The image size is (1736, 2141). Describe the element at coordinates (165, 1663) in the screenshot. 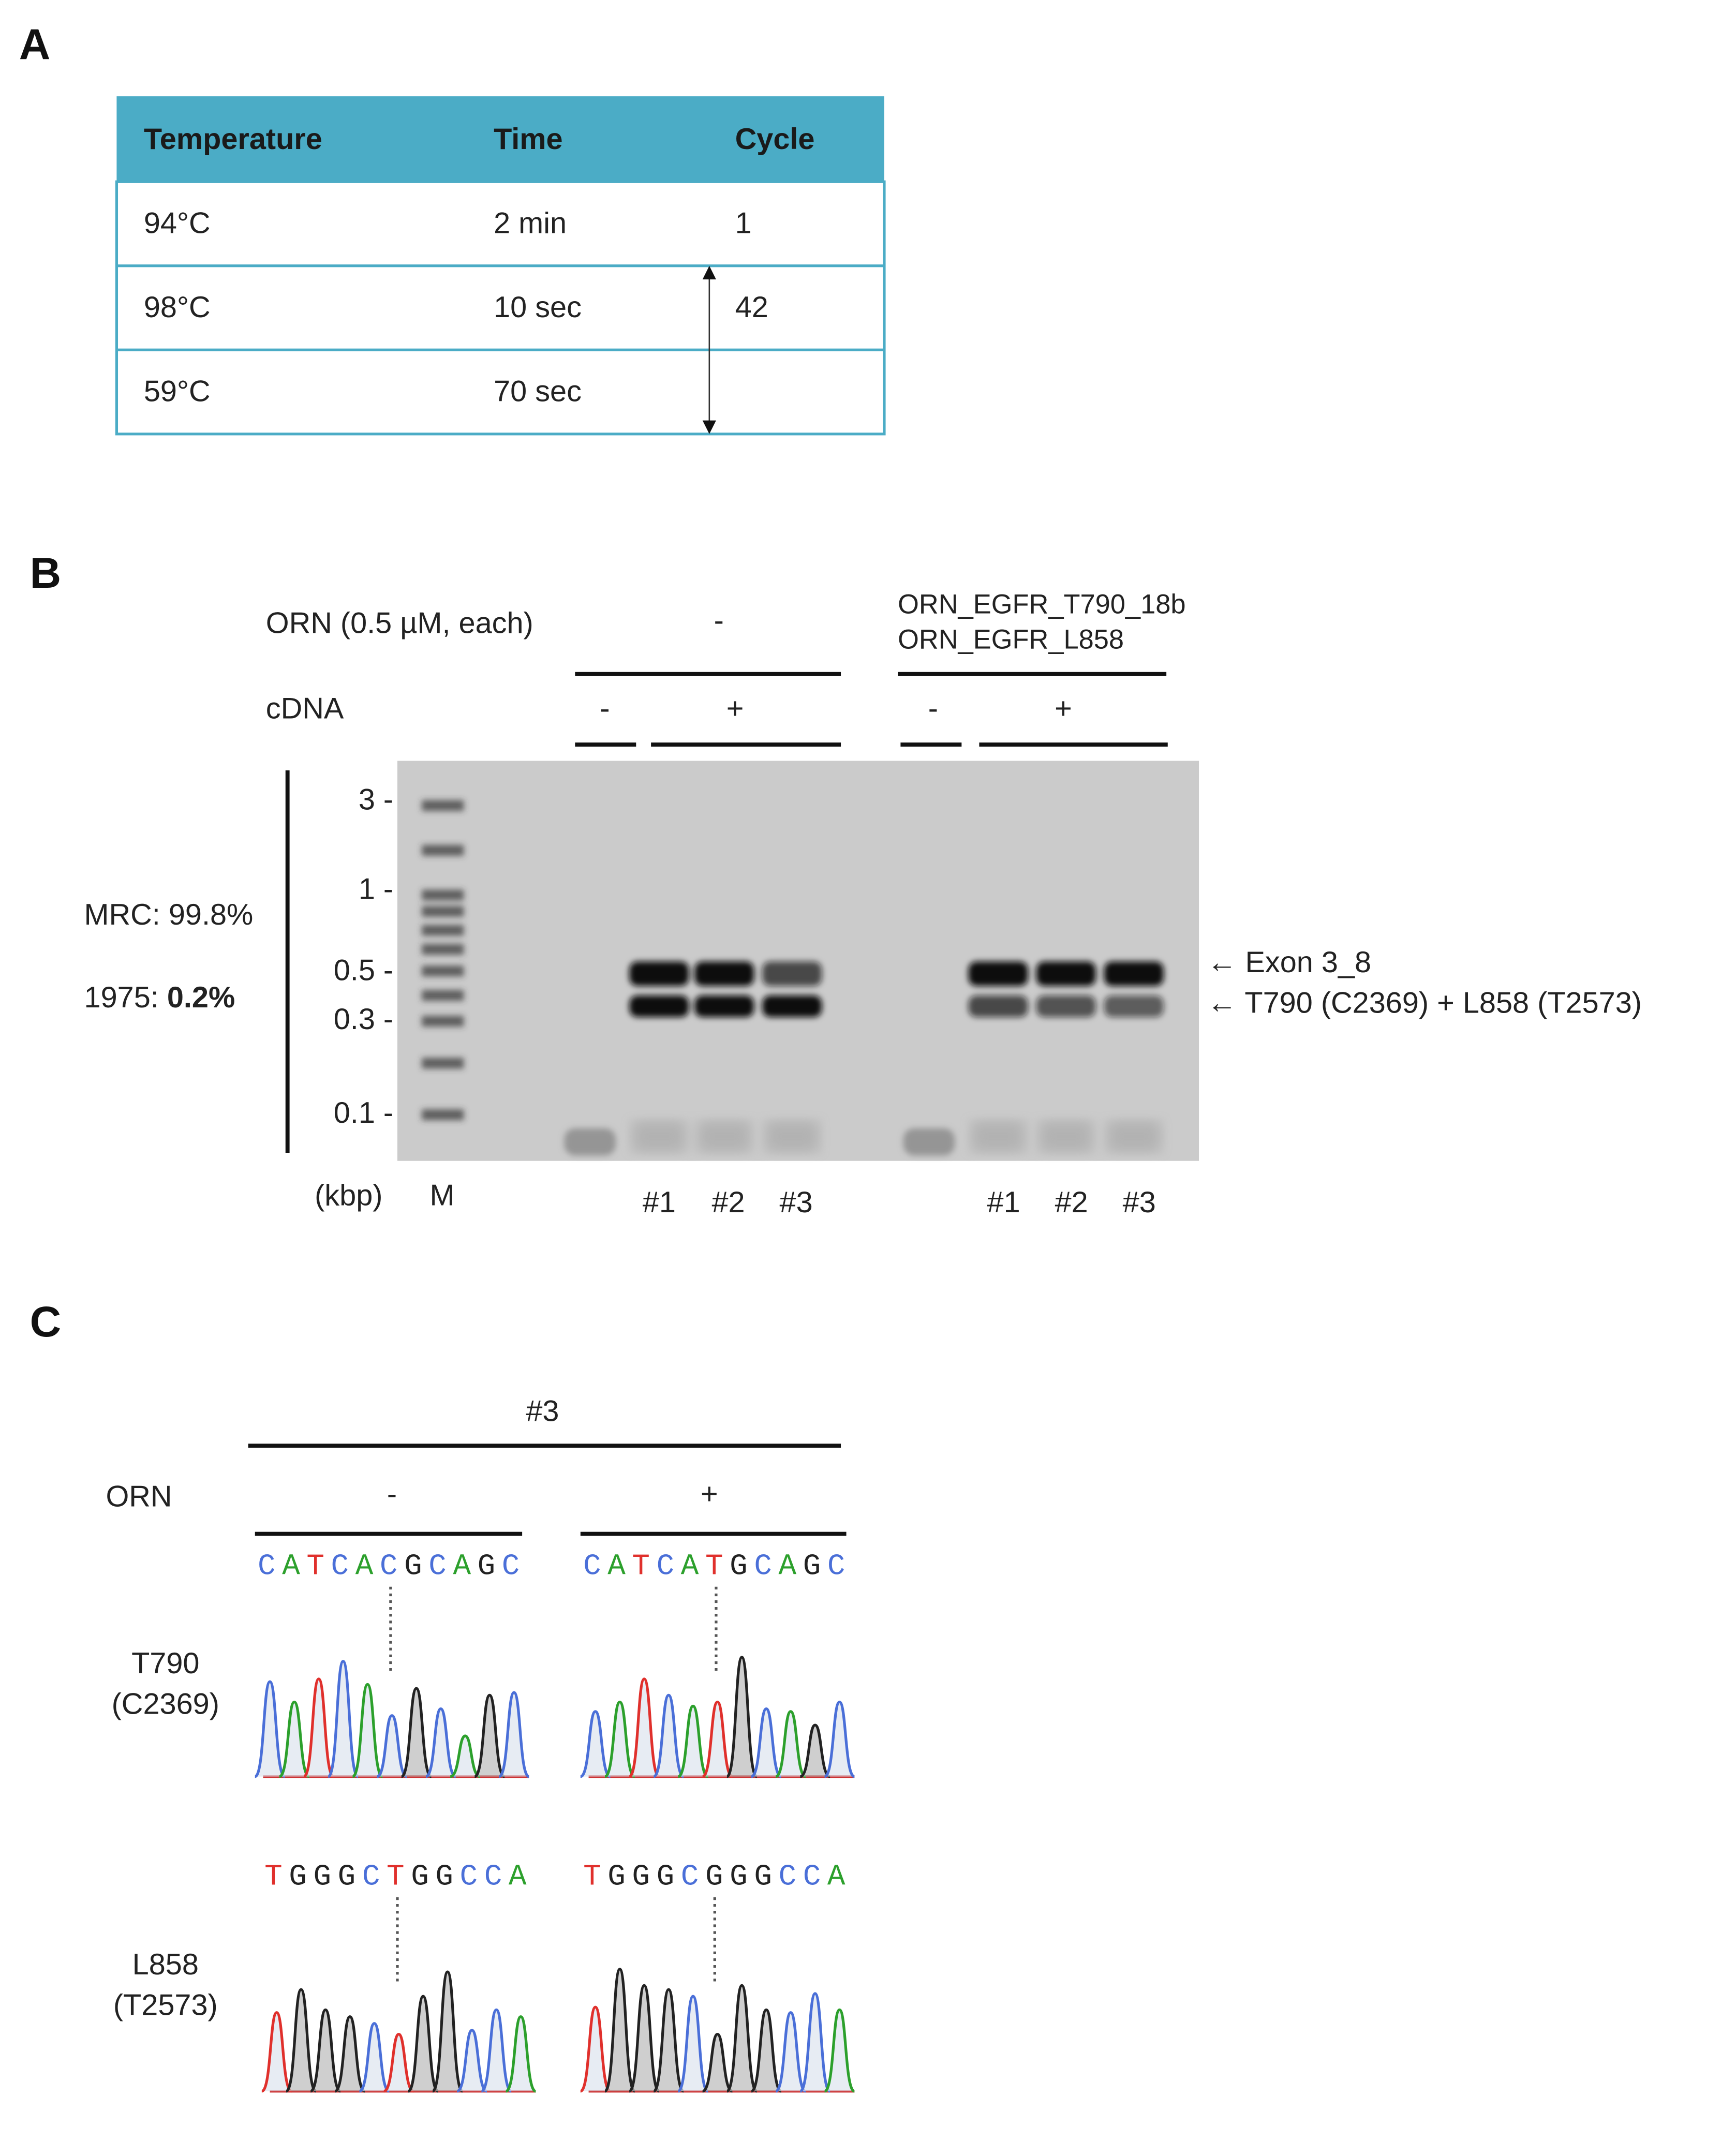

I see `row-name: T790` at that location.